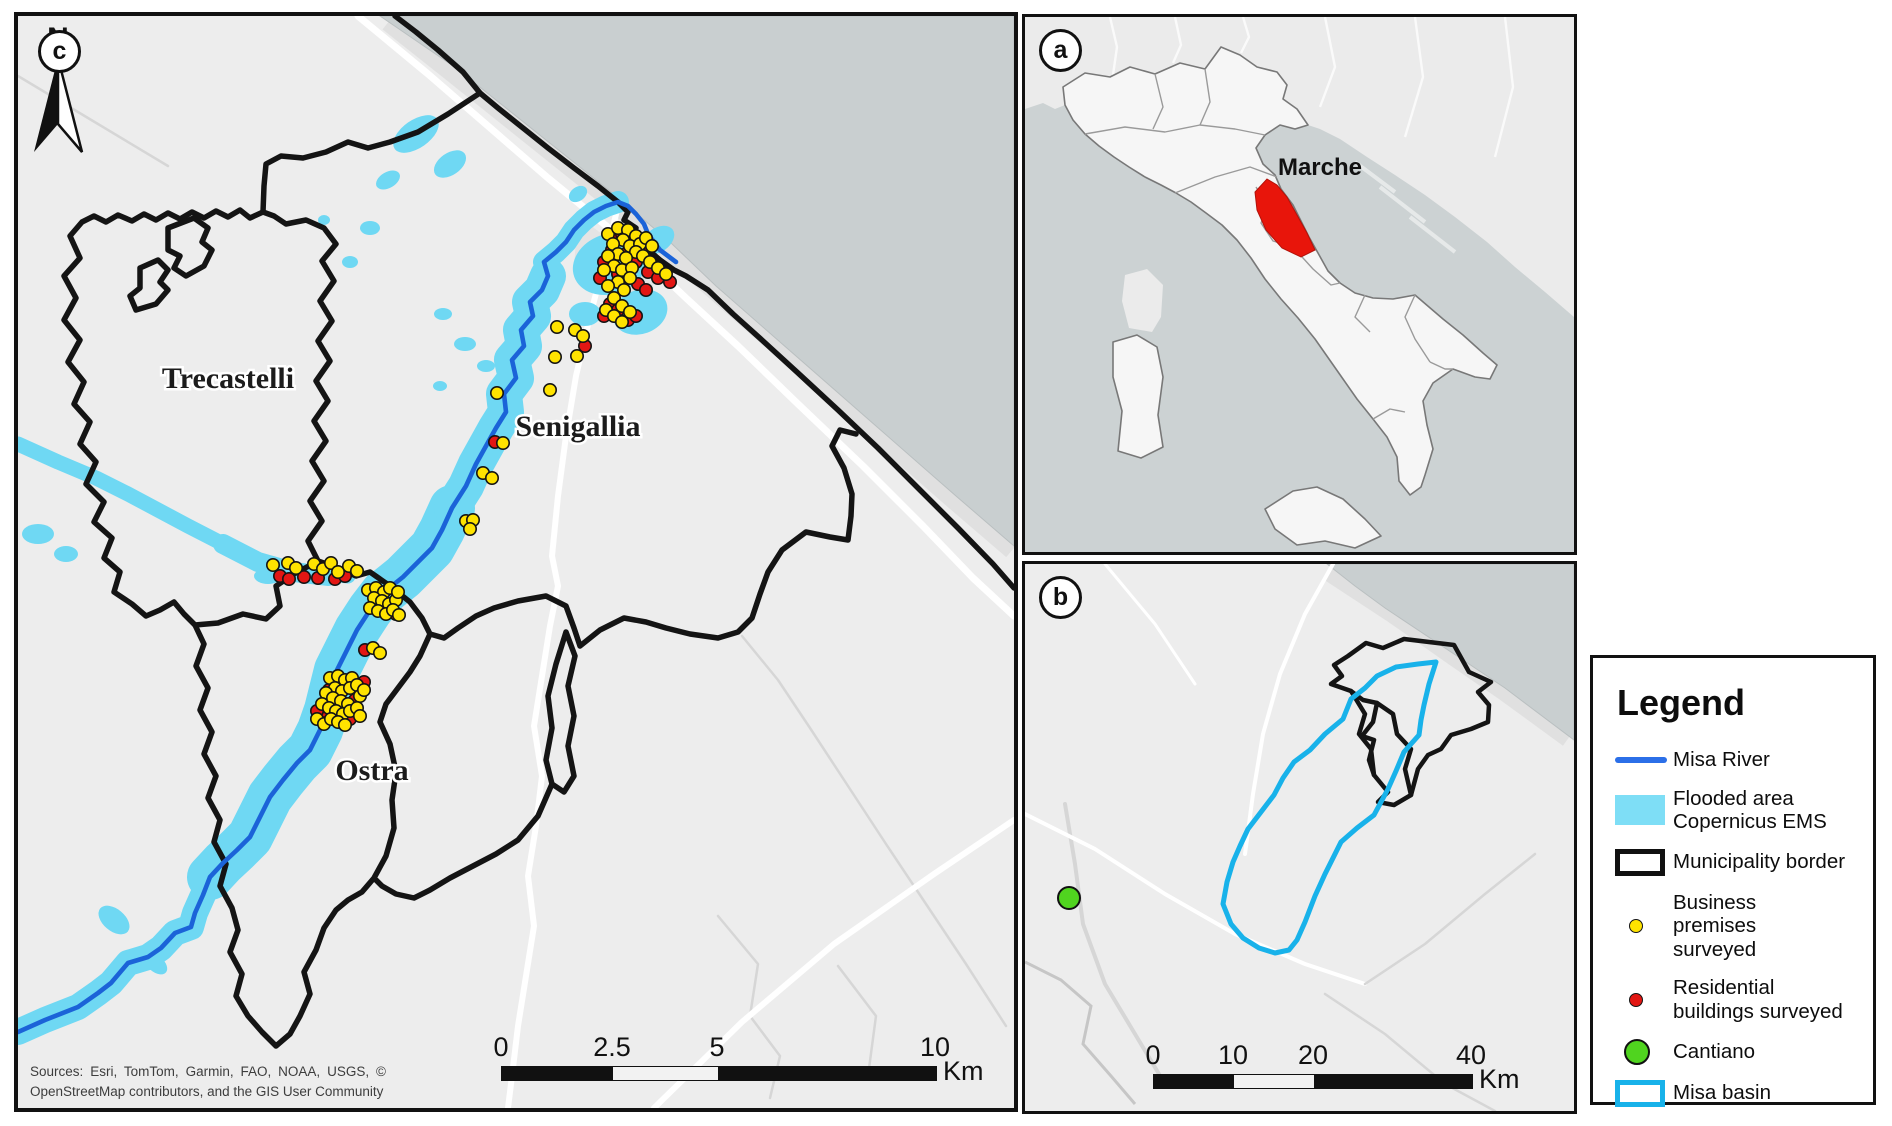 Image resolution: width=1892 pixels, height=1126 pixels. I want to click on legend-title: Legend, so click(1681, 702).